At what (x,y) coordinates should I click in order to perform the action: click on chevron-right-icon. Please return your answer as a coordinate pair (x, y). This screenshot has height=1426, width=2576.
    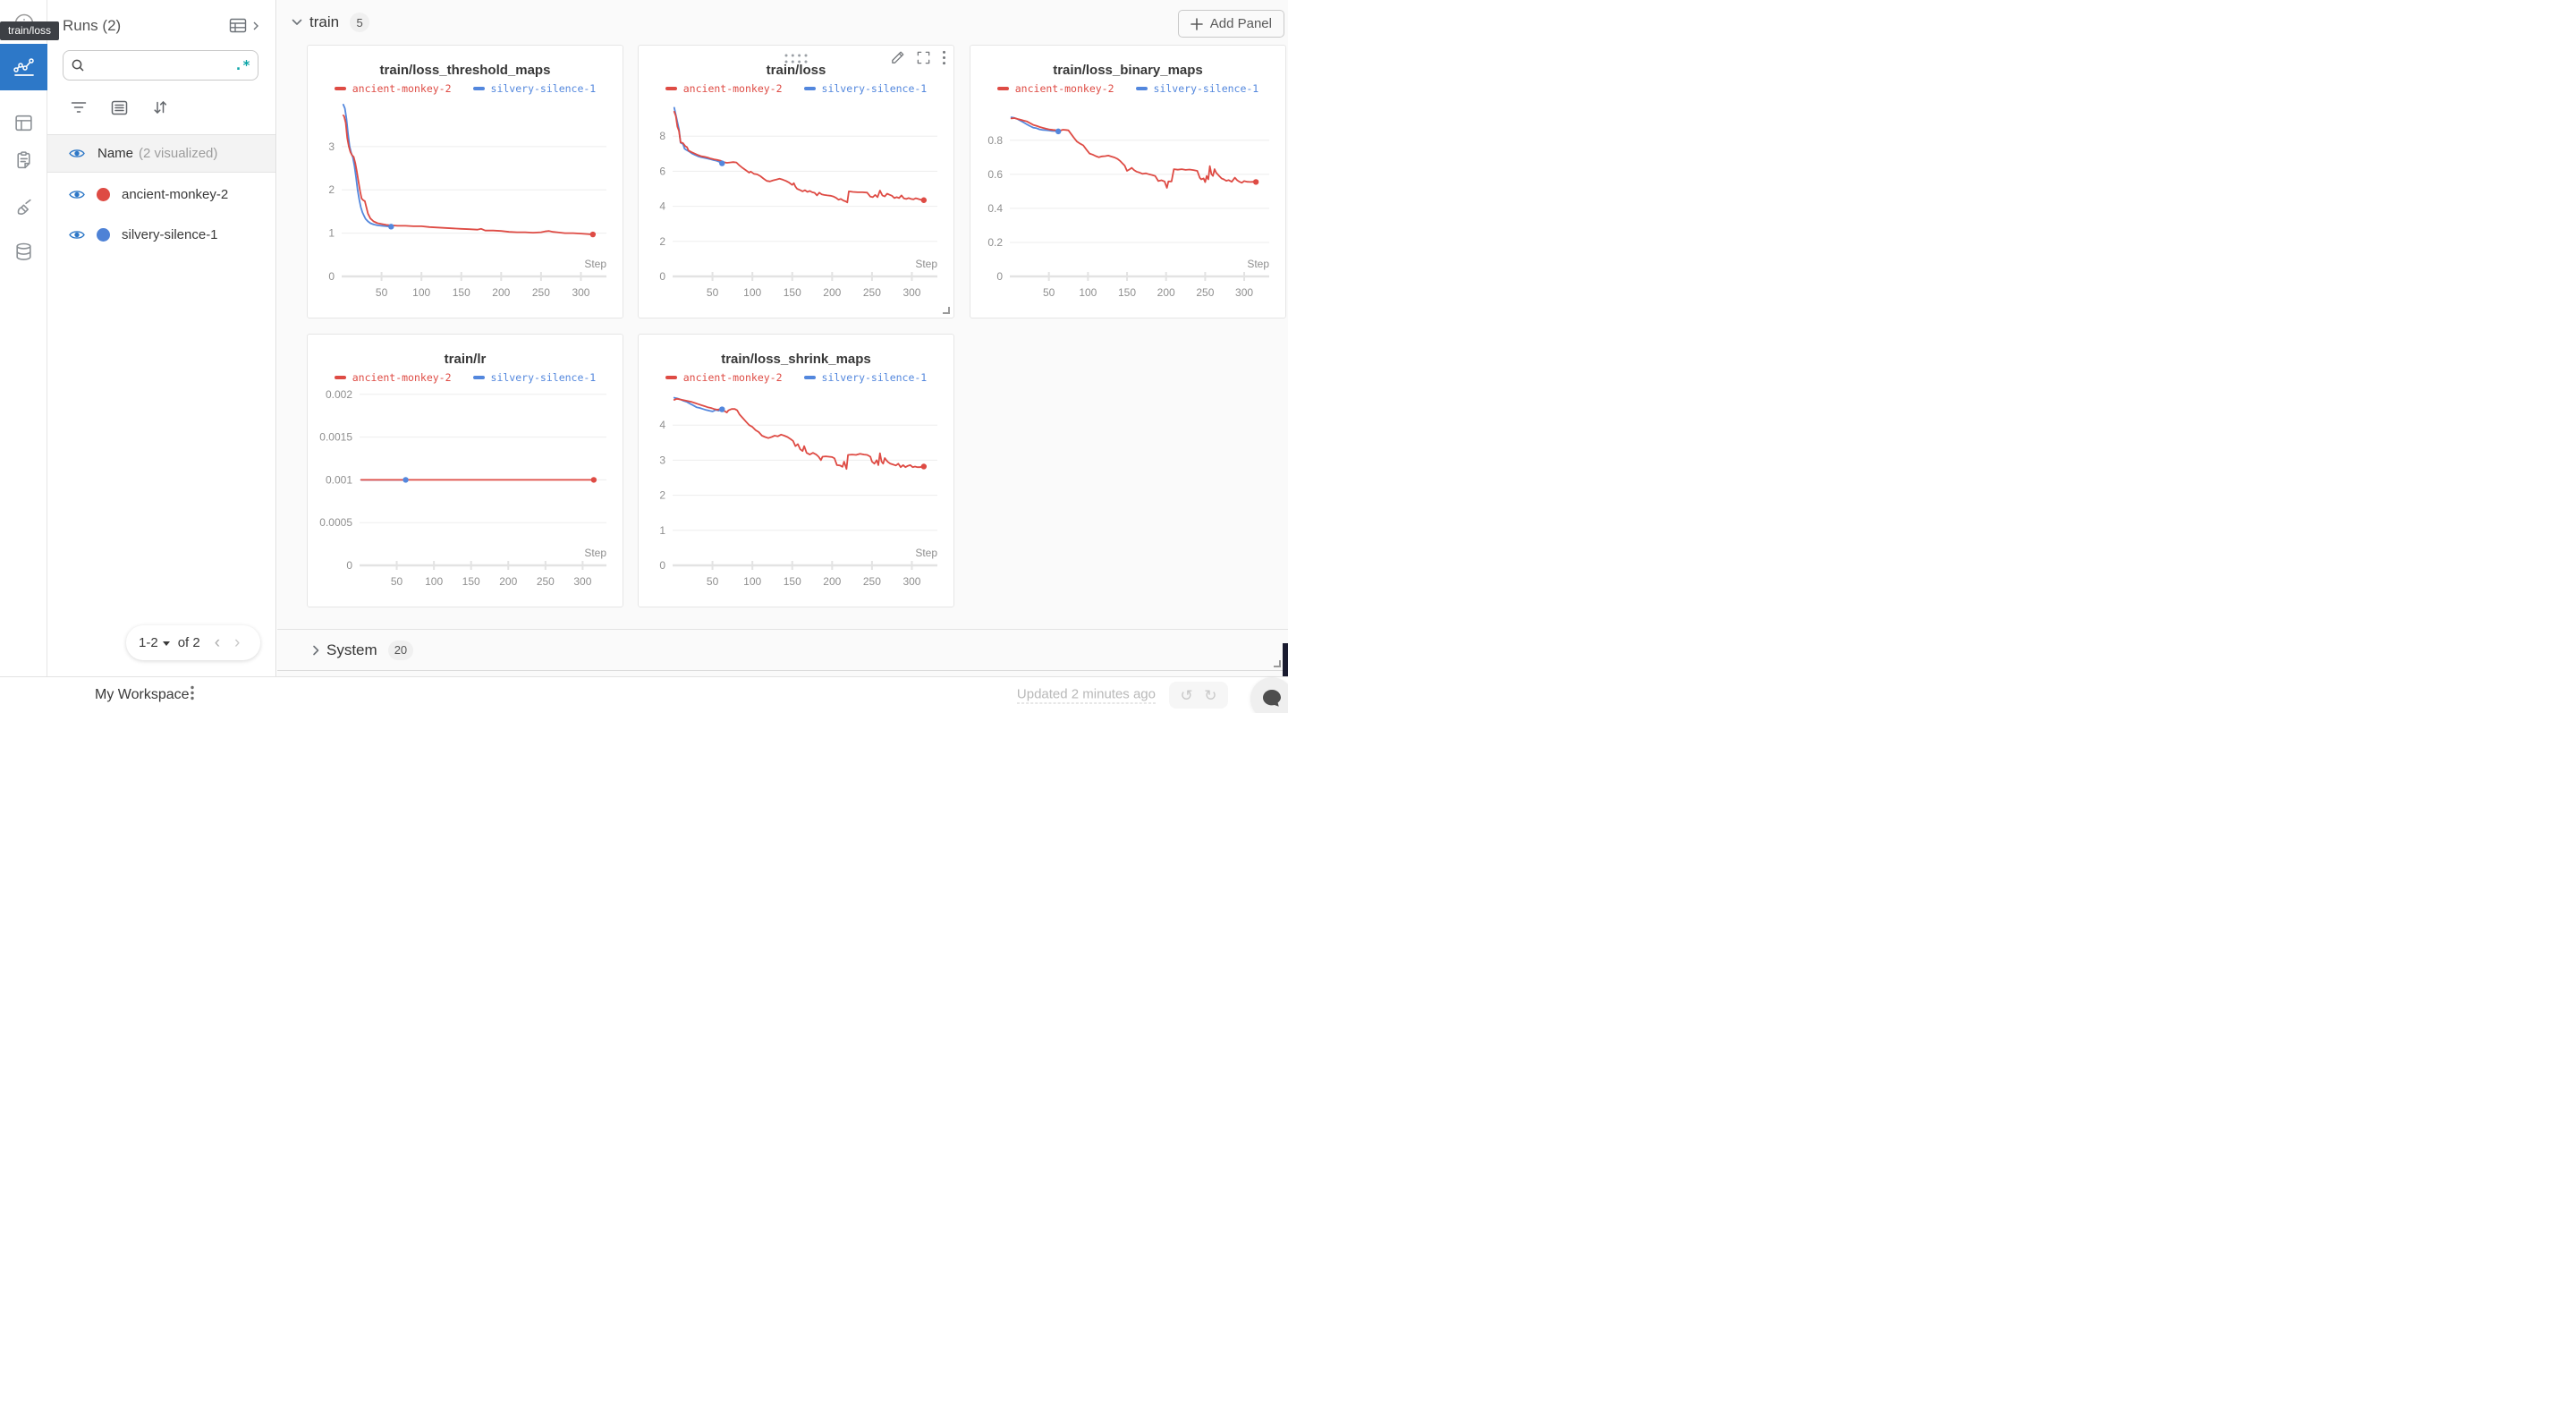
    Looking at the image, I should click on (316, 650).